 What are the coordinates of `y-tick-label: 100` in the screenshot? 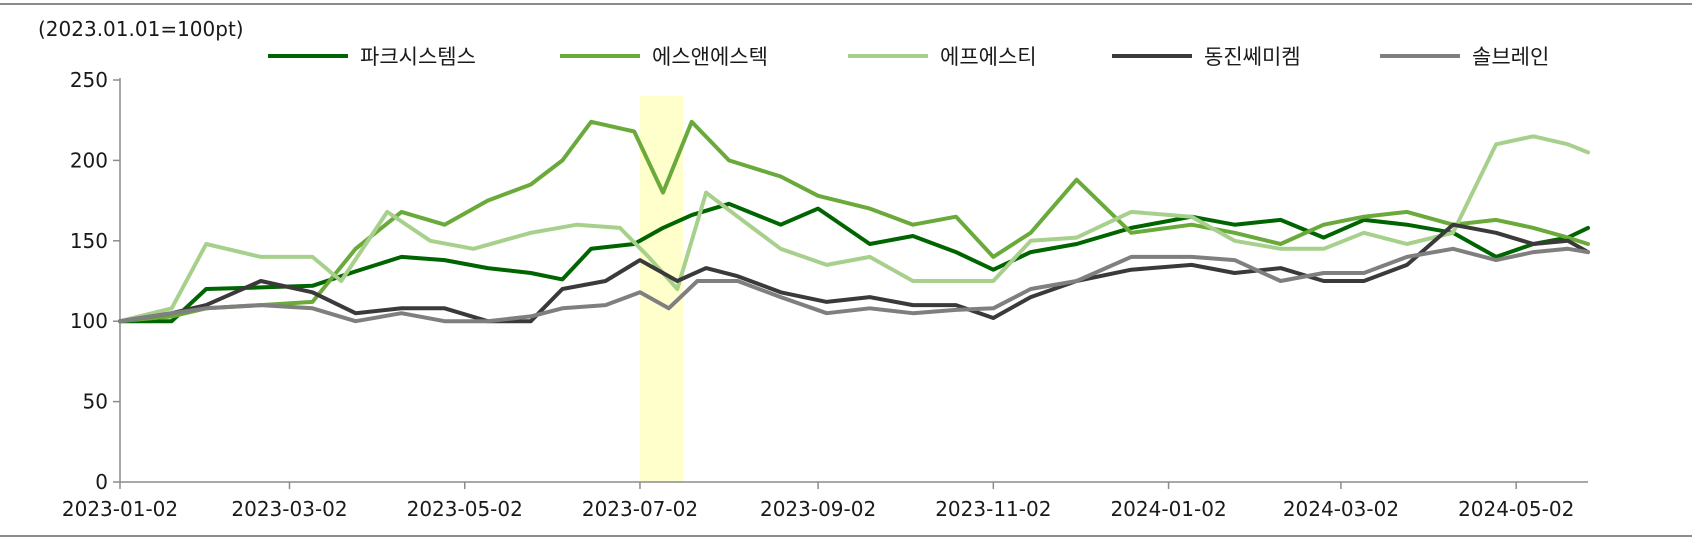 It's located at (89, 321).